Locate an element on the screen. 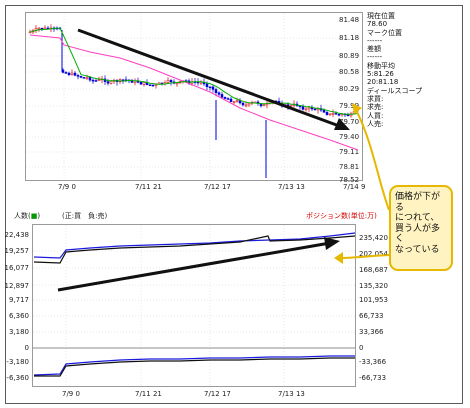 This screenshot has width=470, height=408. down-trend-arrow is located at coordinates (213, 79).